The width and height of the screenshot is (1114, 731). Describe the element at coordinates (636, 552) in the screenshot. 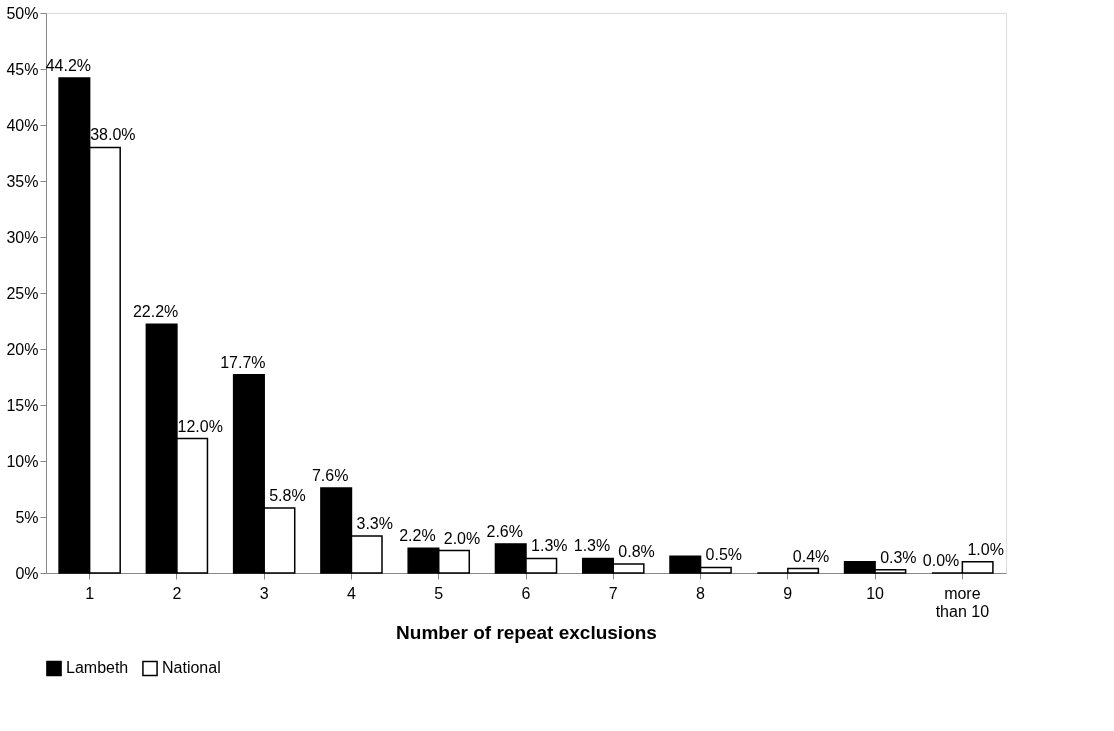

I see `data-label: 0.8%` at that location.